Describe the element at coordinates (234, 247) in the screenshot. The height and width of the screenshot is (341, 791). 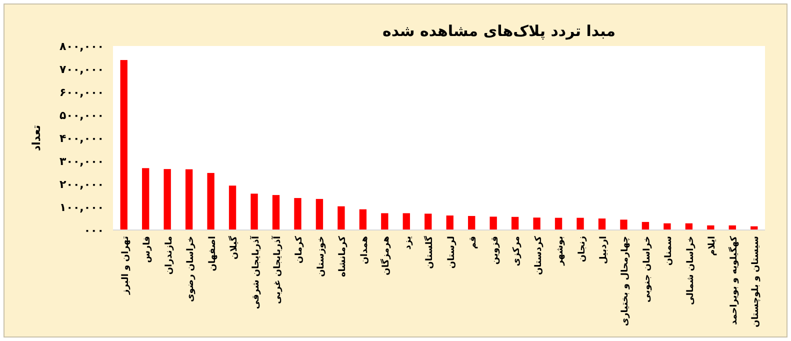
I see `x-tick-label: گیلان` at that location.